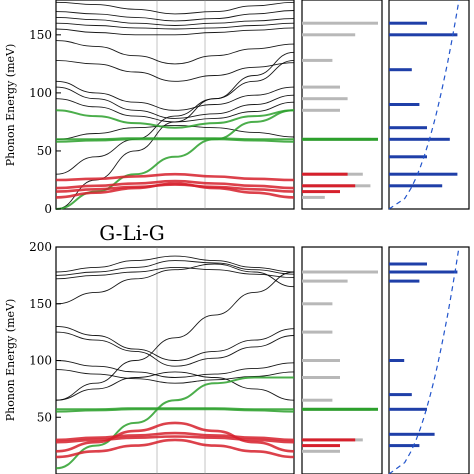  What do you see at coordinates (44, 417) in the screenshot?
I see `bottom-ytick-label-0: 50` at bounding box center [44, 417].